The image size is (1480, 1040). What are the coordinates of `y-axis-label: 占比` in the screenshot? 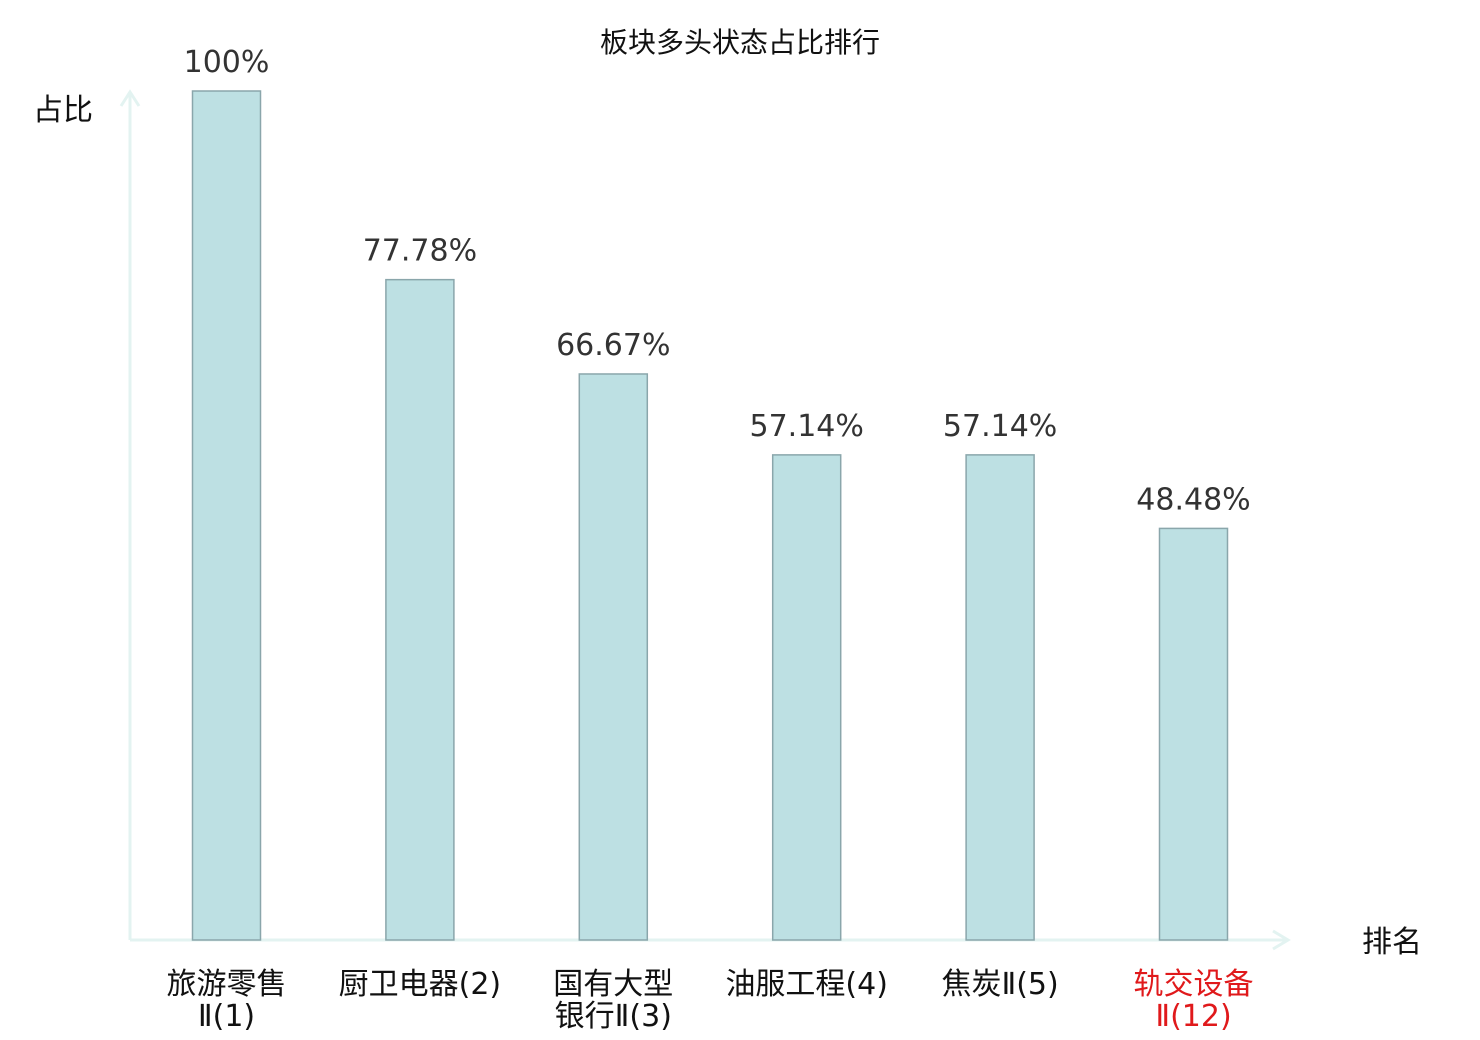 It's located at (63, 110).